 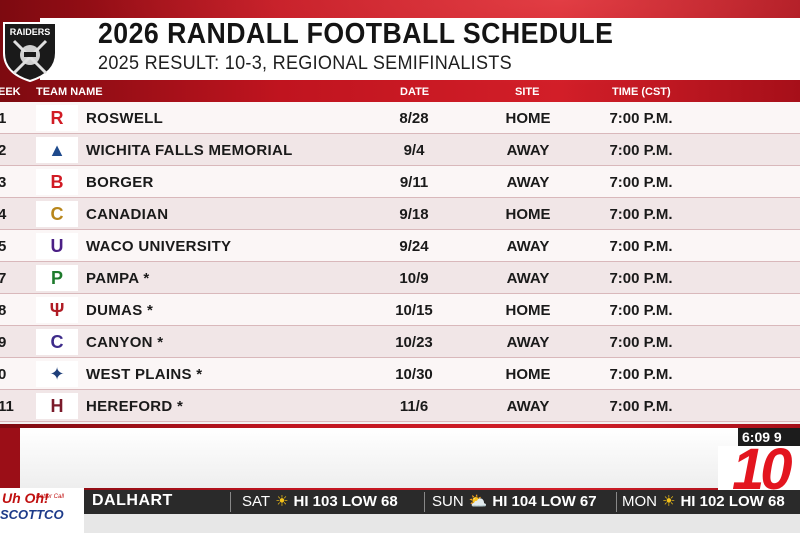 I want to click on game-date: 10/23, so click(x=414, y=342).